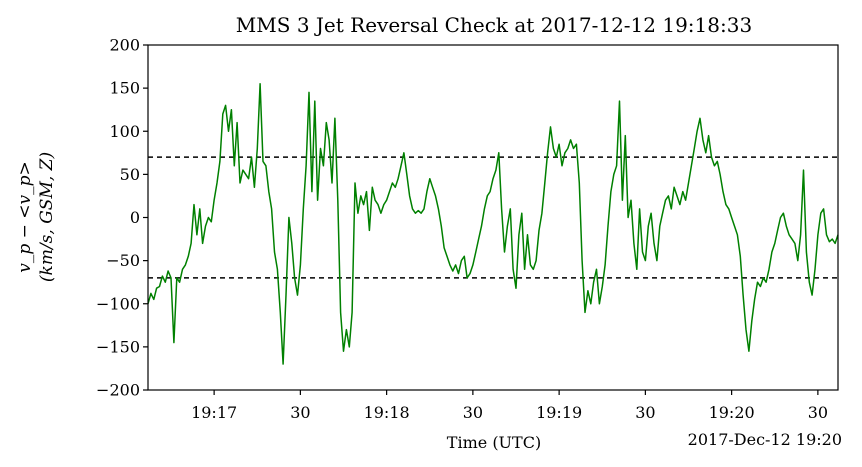  Describe the element at coordinates (123, 260) in the screenshot. I see `y-tick-label: −50` at that location.